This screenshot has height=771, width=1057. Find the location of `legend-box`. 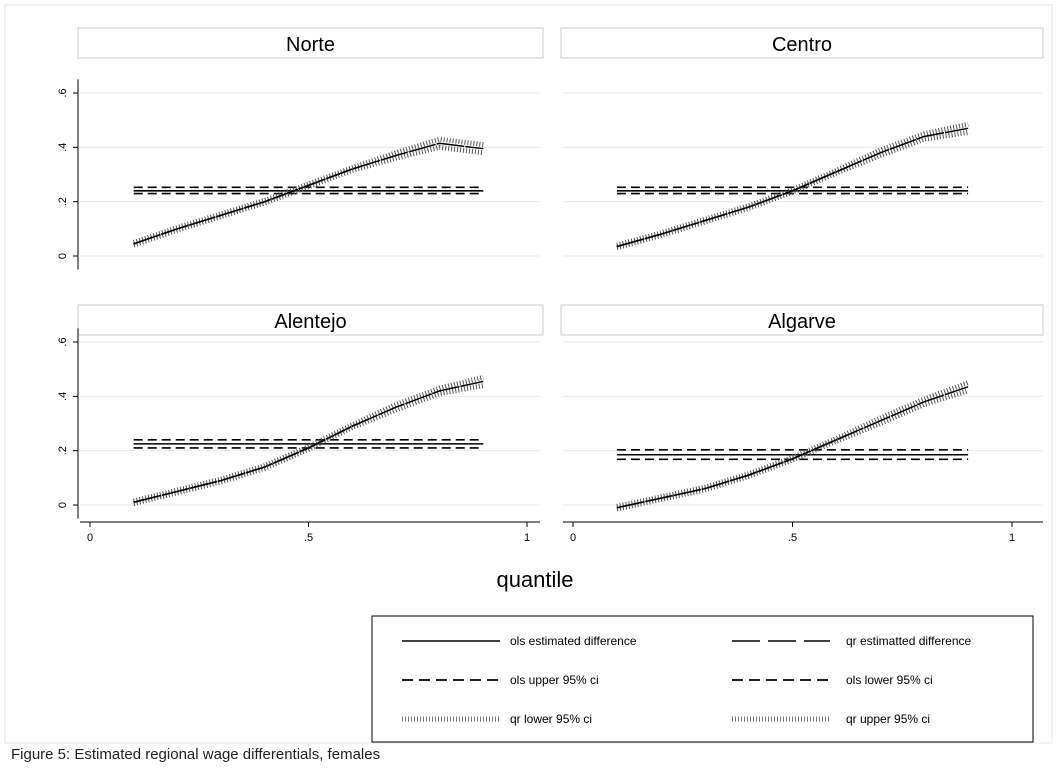

legend-box is located at coordinates (702, 679).